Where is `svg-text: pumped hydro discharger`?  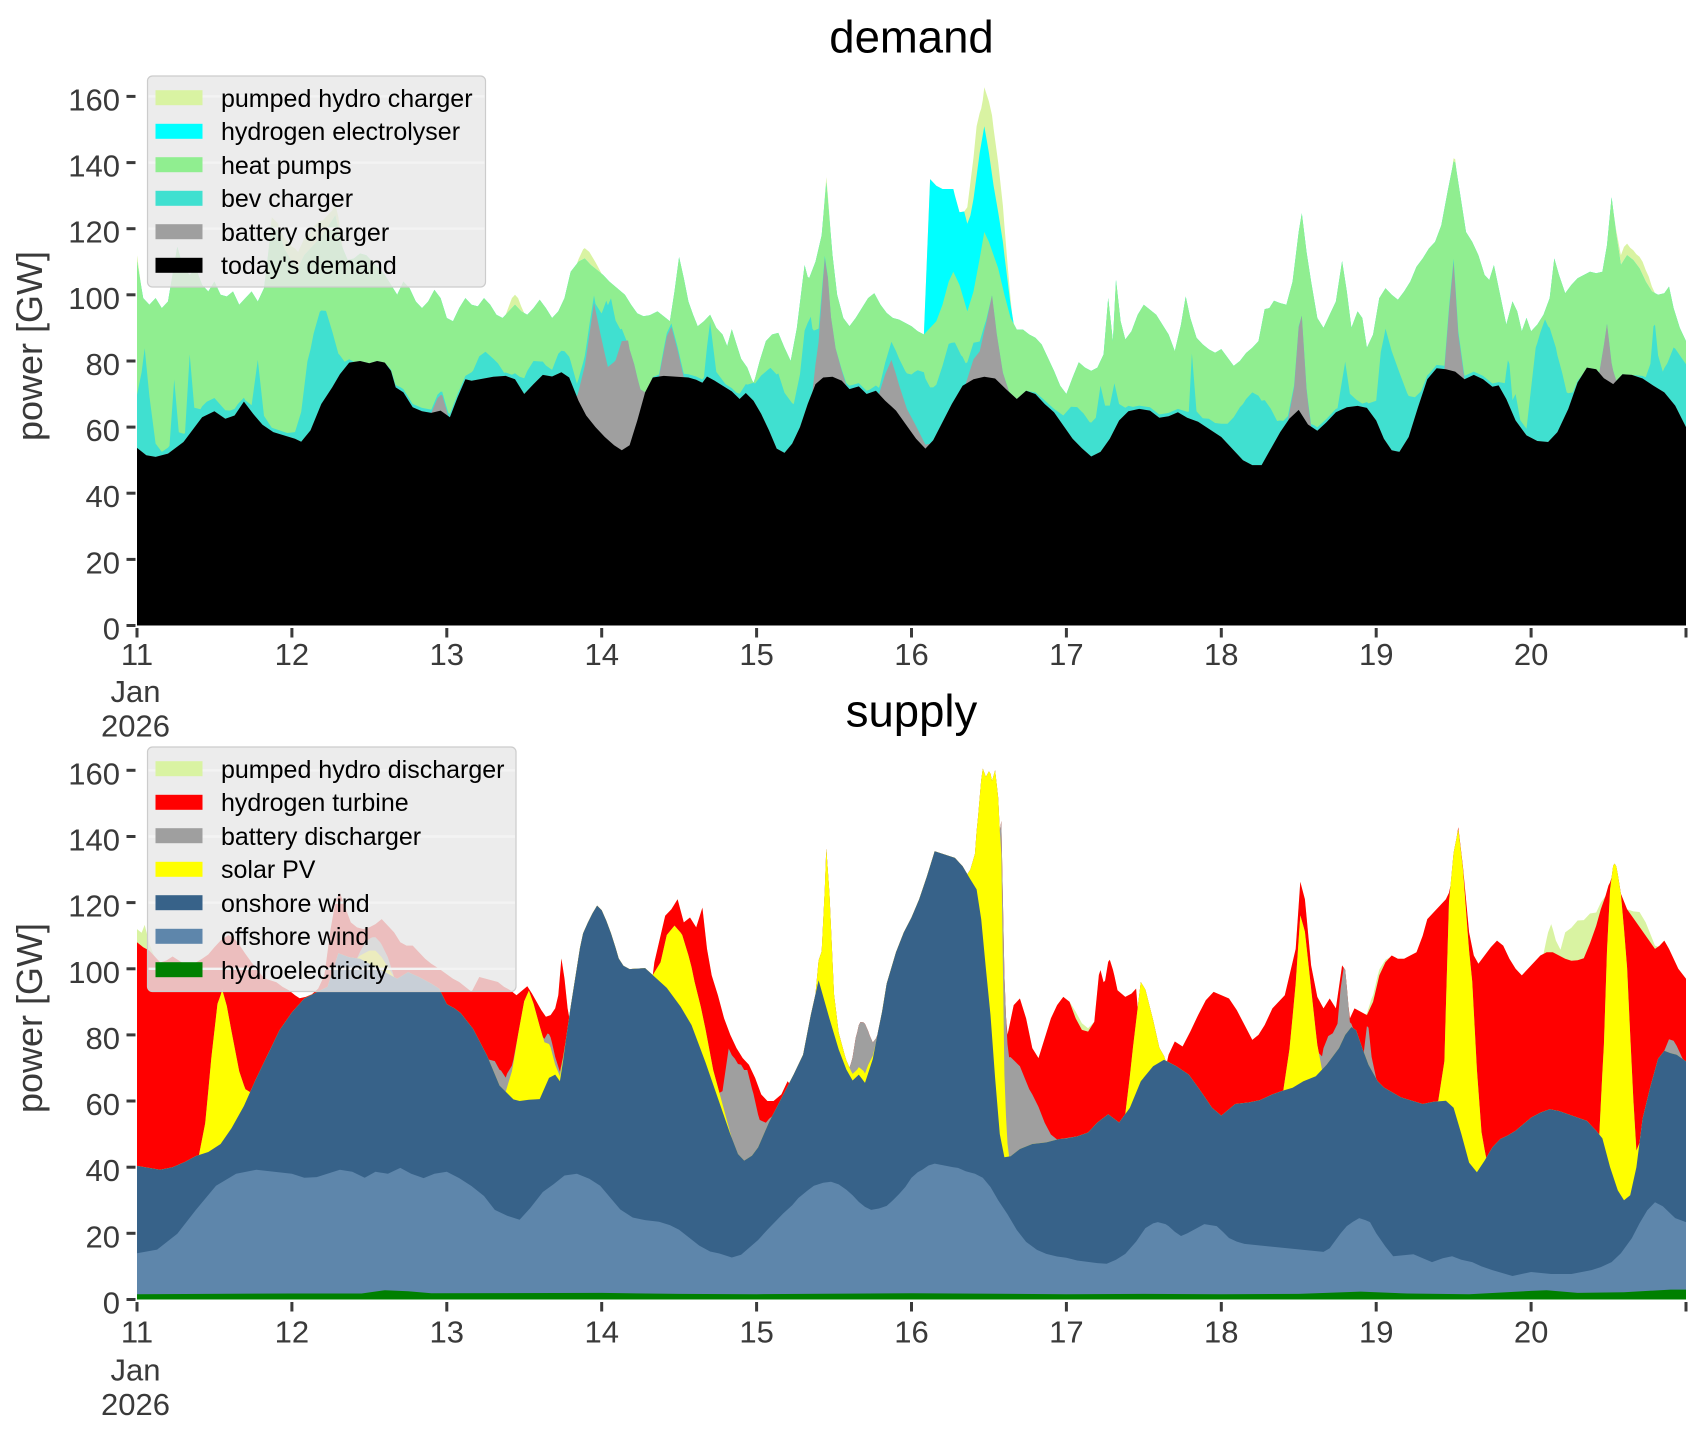
svg-text: pumped hydro discharger is located at coordinates (363, 770).